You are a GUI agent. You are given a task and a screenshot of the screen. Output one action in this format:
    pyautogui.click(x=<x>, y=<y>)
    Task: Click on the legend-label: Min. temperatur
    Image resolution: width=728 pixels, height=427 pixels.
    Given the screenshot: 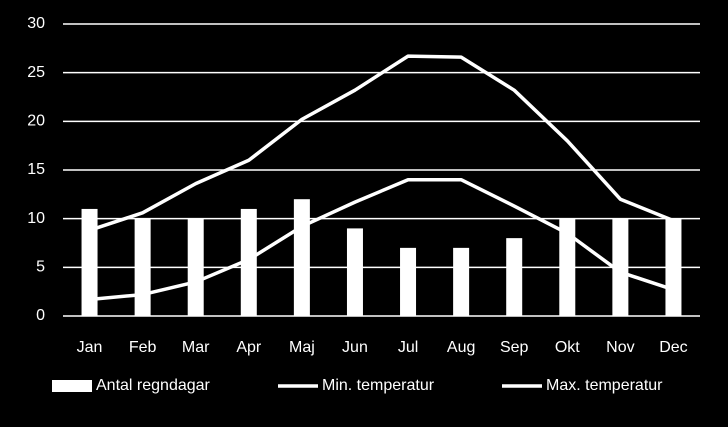 What is the action you would take?
    pyautogui.click(x=378, y=385)
    